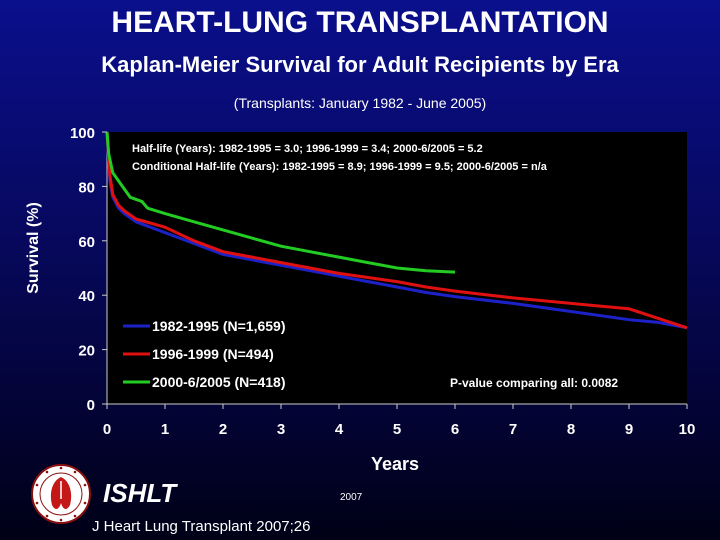 The width and height of the screenshot is (720, 540). I want to click on y-tick-label: 80, so click(86, 187).